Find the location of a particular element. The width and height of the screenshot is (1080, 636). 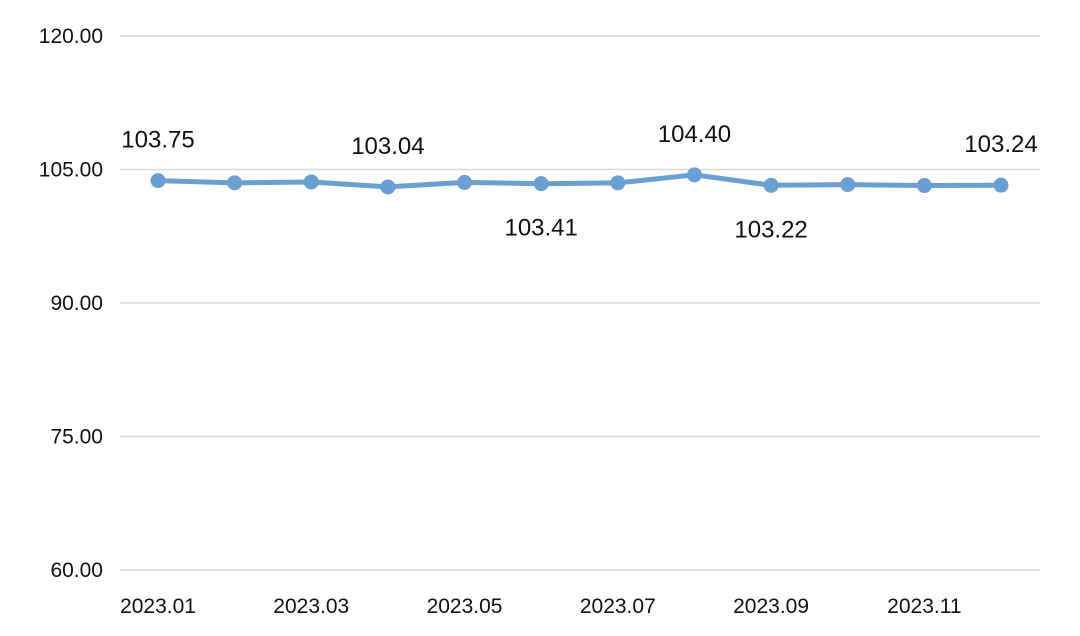

data-label: 103.41 is located at coordinates (540, 228).